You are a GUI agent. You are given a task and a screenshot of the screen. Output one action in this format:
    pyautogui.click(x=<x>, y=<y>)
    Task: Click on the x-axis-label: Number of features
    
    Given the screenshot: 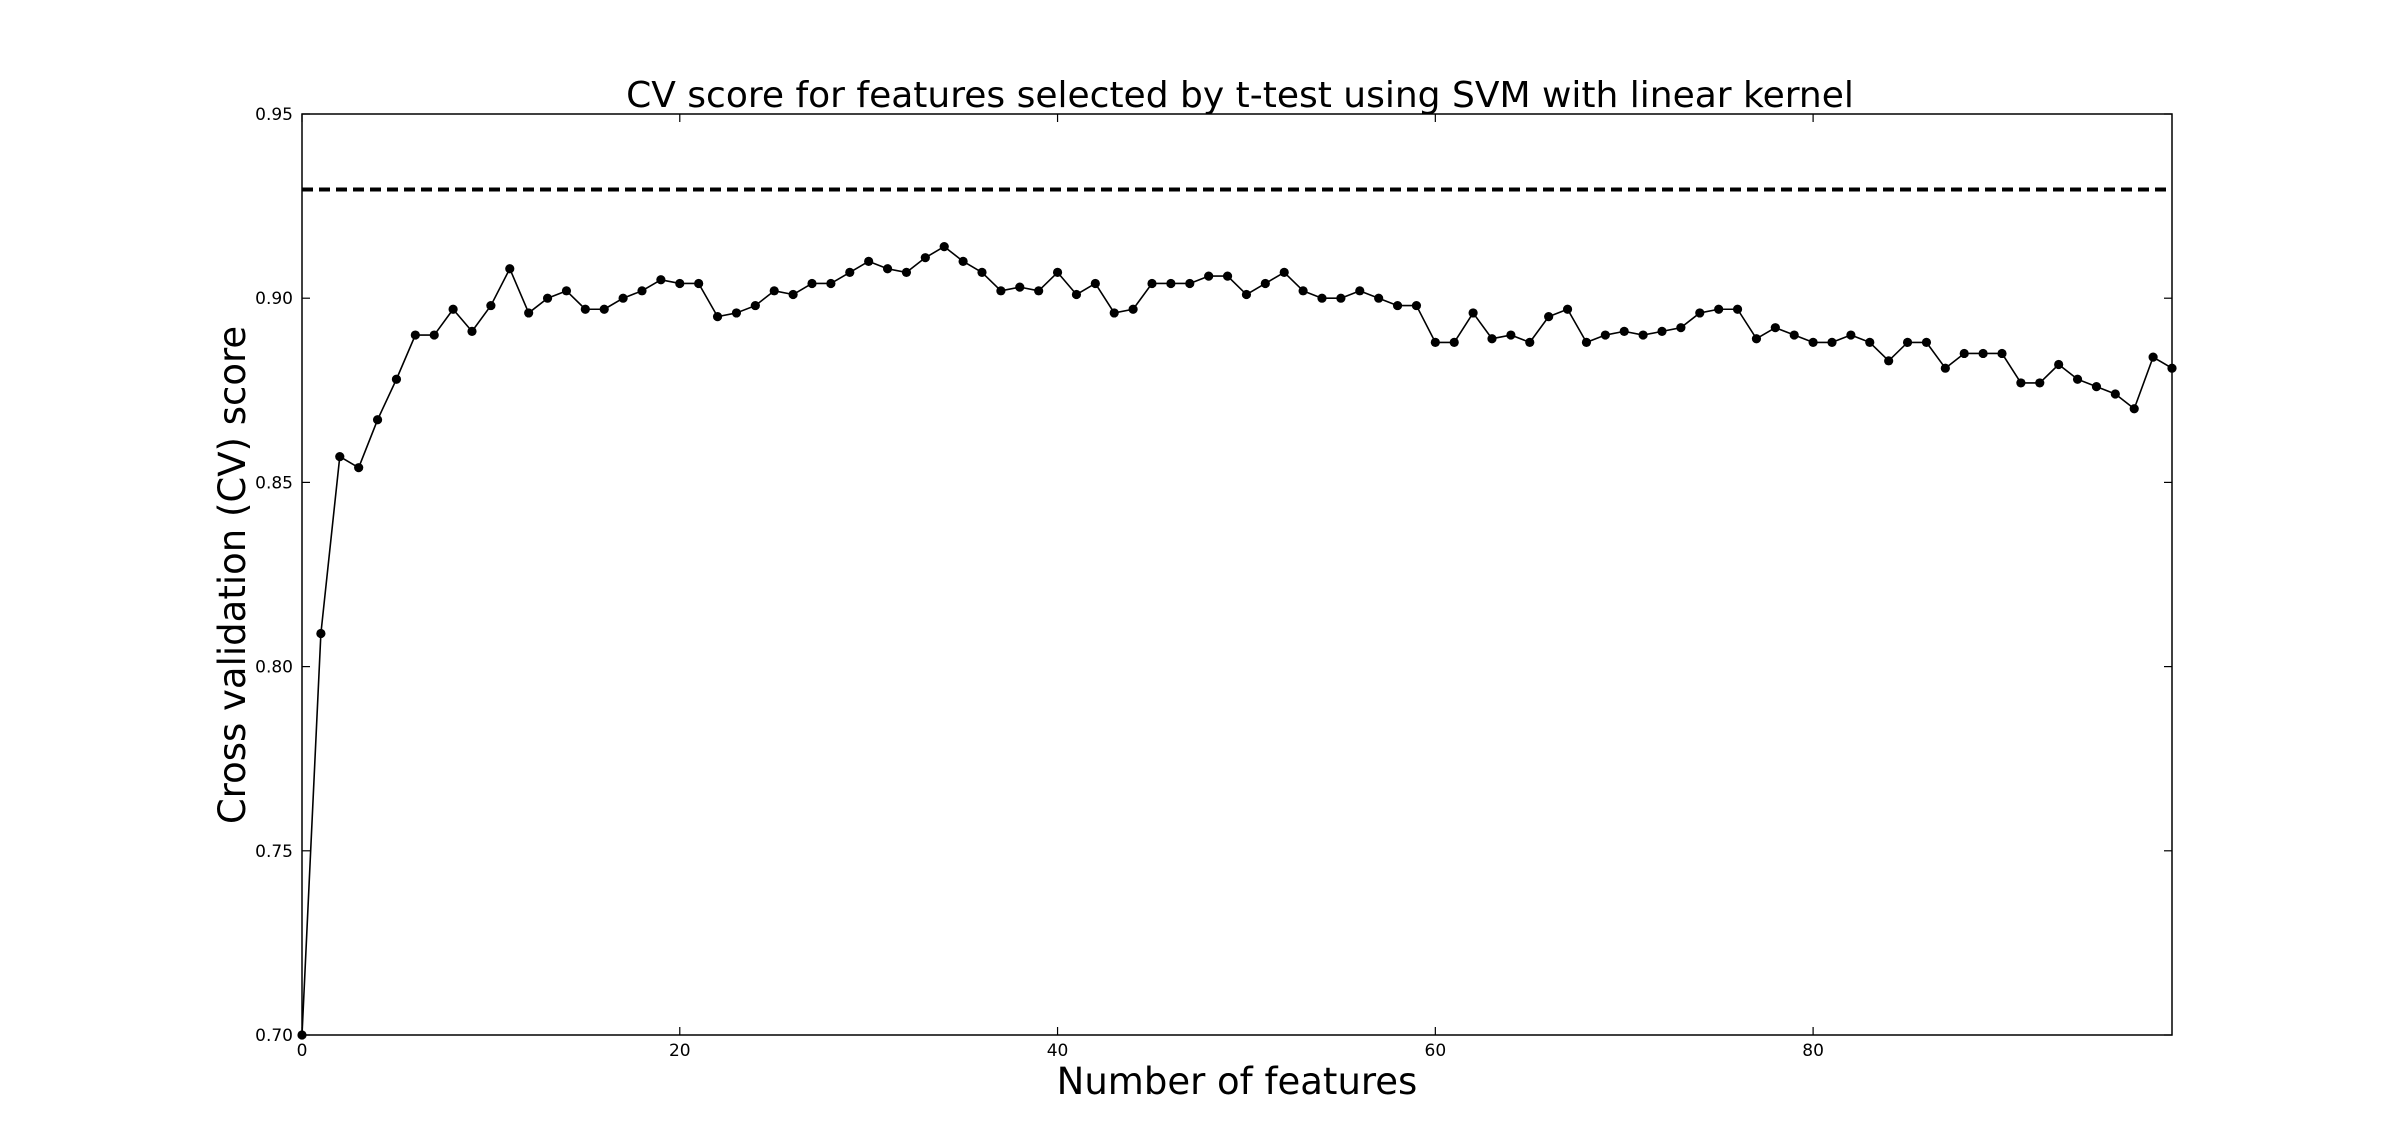 What is the action you would take?
    pyautogui.click(x=1237, y=1081)
    